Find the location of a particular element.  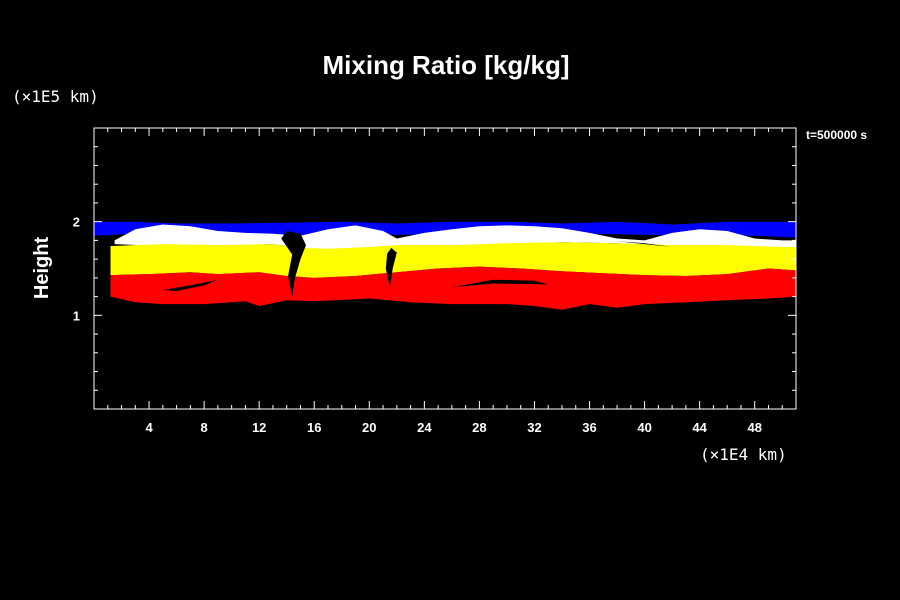

mixing-ratio-bands is located at coordinates (445, 265).